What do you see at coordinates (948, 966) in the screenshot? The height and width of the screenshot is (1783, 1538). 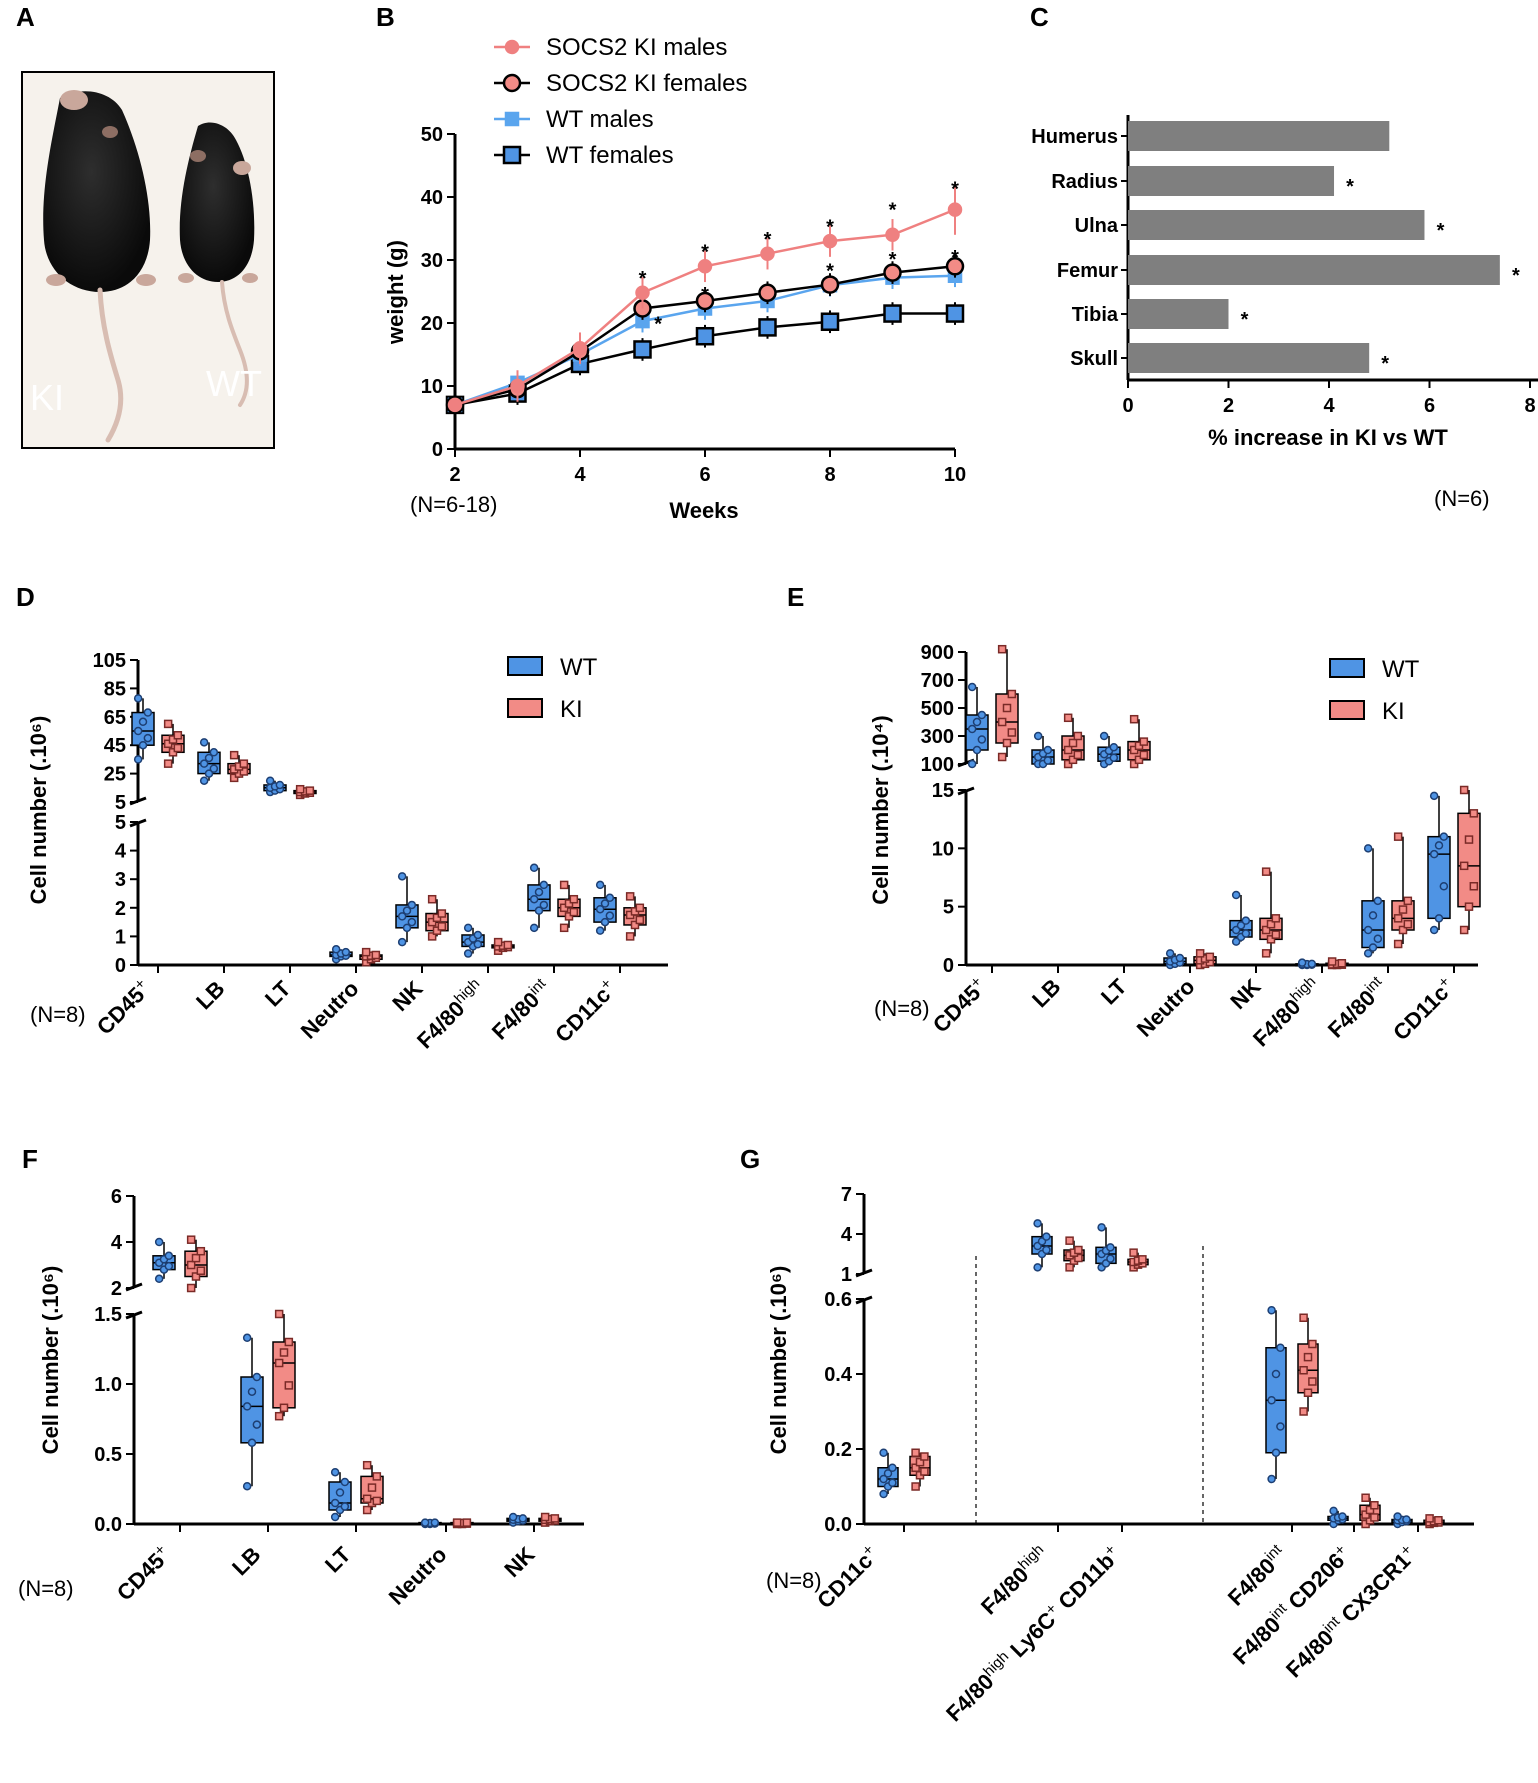 I see `y-tick-label: 0` at bounding box center [948, 966].